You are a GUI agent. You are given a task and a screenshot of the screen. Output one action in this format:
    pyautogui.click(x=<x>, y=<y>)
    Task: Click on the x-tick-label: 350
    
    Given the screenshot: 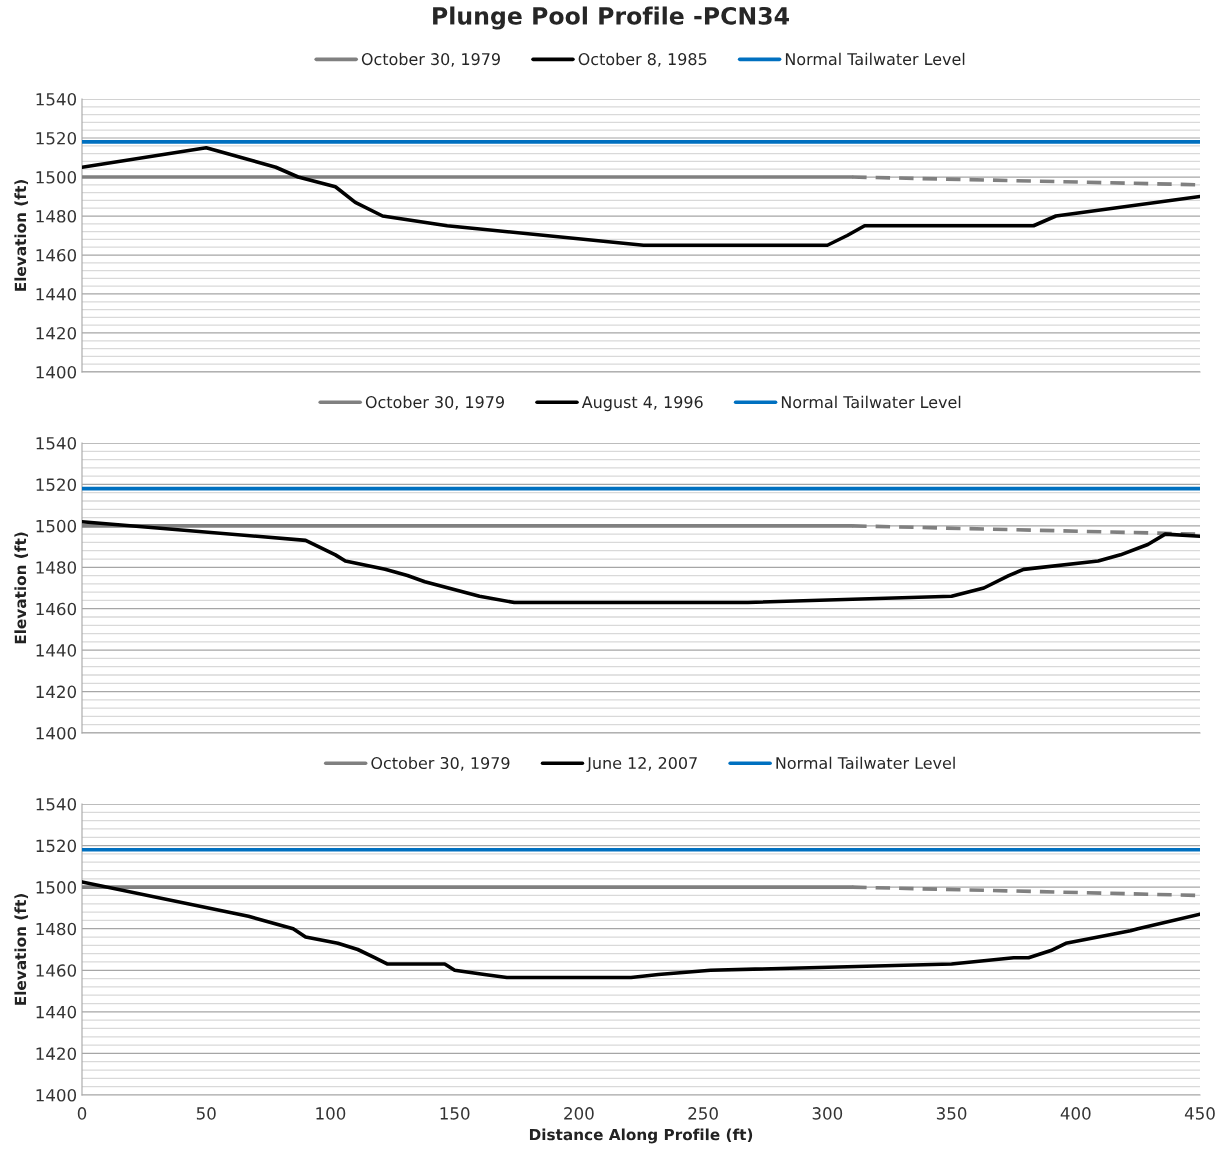 What is the action you would take?
    pyautogui.click(x=951, y=1113)
    